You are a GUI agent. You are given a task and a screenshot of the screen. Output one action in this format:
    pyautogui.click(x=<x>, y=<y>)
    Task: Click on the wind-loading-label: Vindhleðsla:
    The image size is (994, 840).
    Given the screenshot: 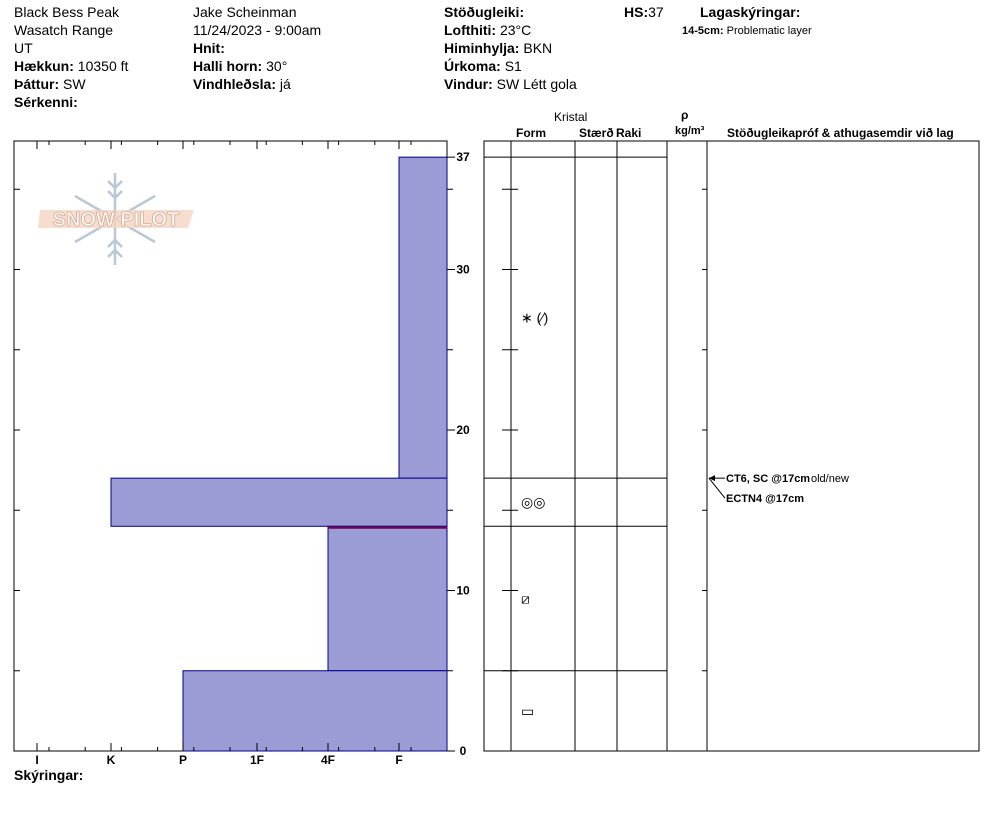 What is the action you would take?
    pyautogui.click(x=234, y=84)
    